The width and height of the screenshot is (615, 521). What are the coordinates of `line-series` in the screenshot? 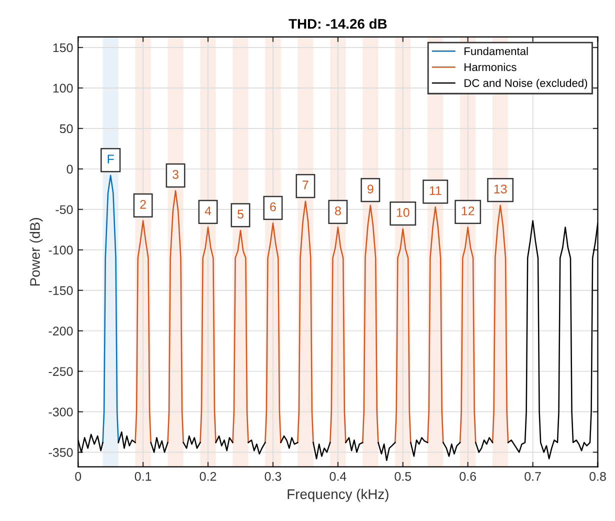 It's located at (111, 309).